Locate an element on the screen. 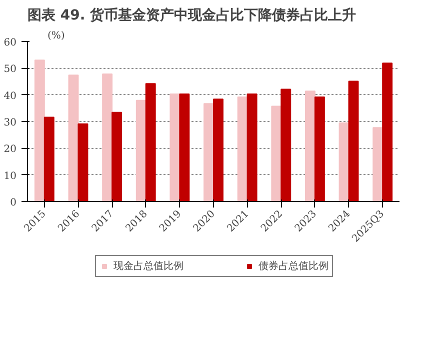  y-tick-label: 20 is located at coordinates (10, 150).